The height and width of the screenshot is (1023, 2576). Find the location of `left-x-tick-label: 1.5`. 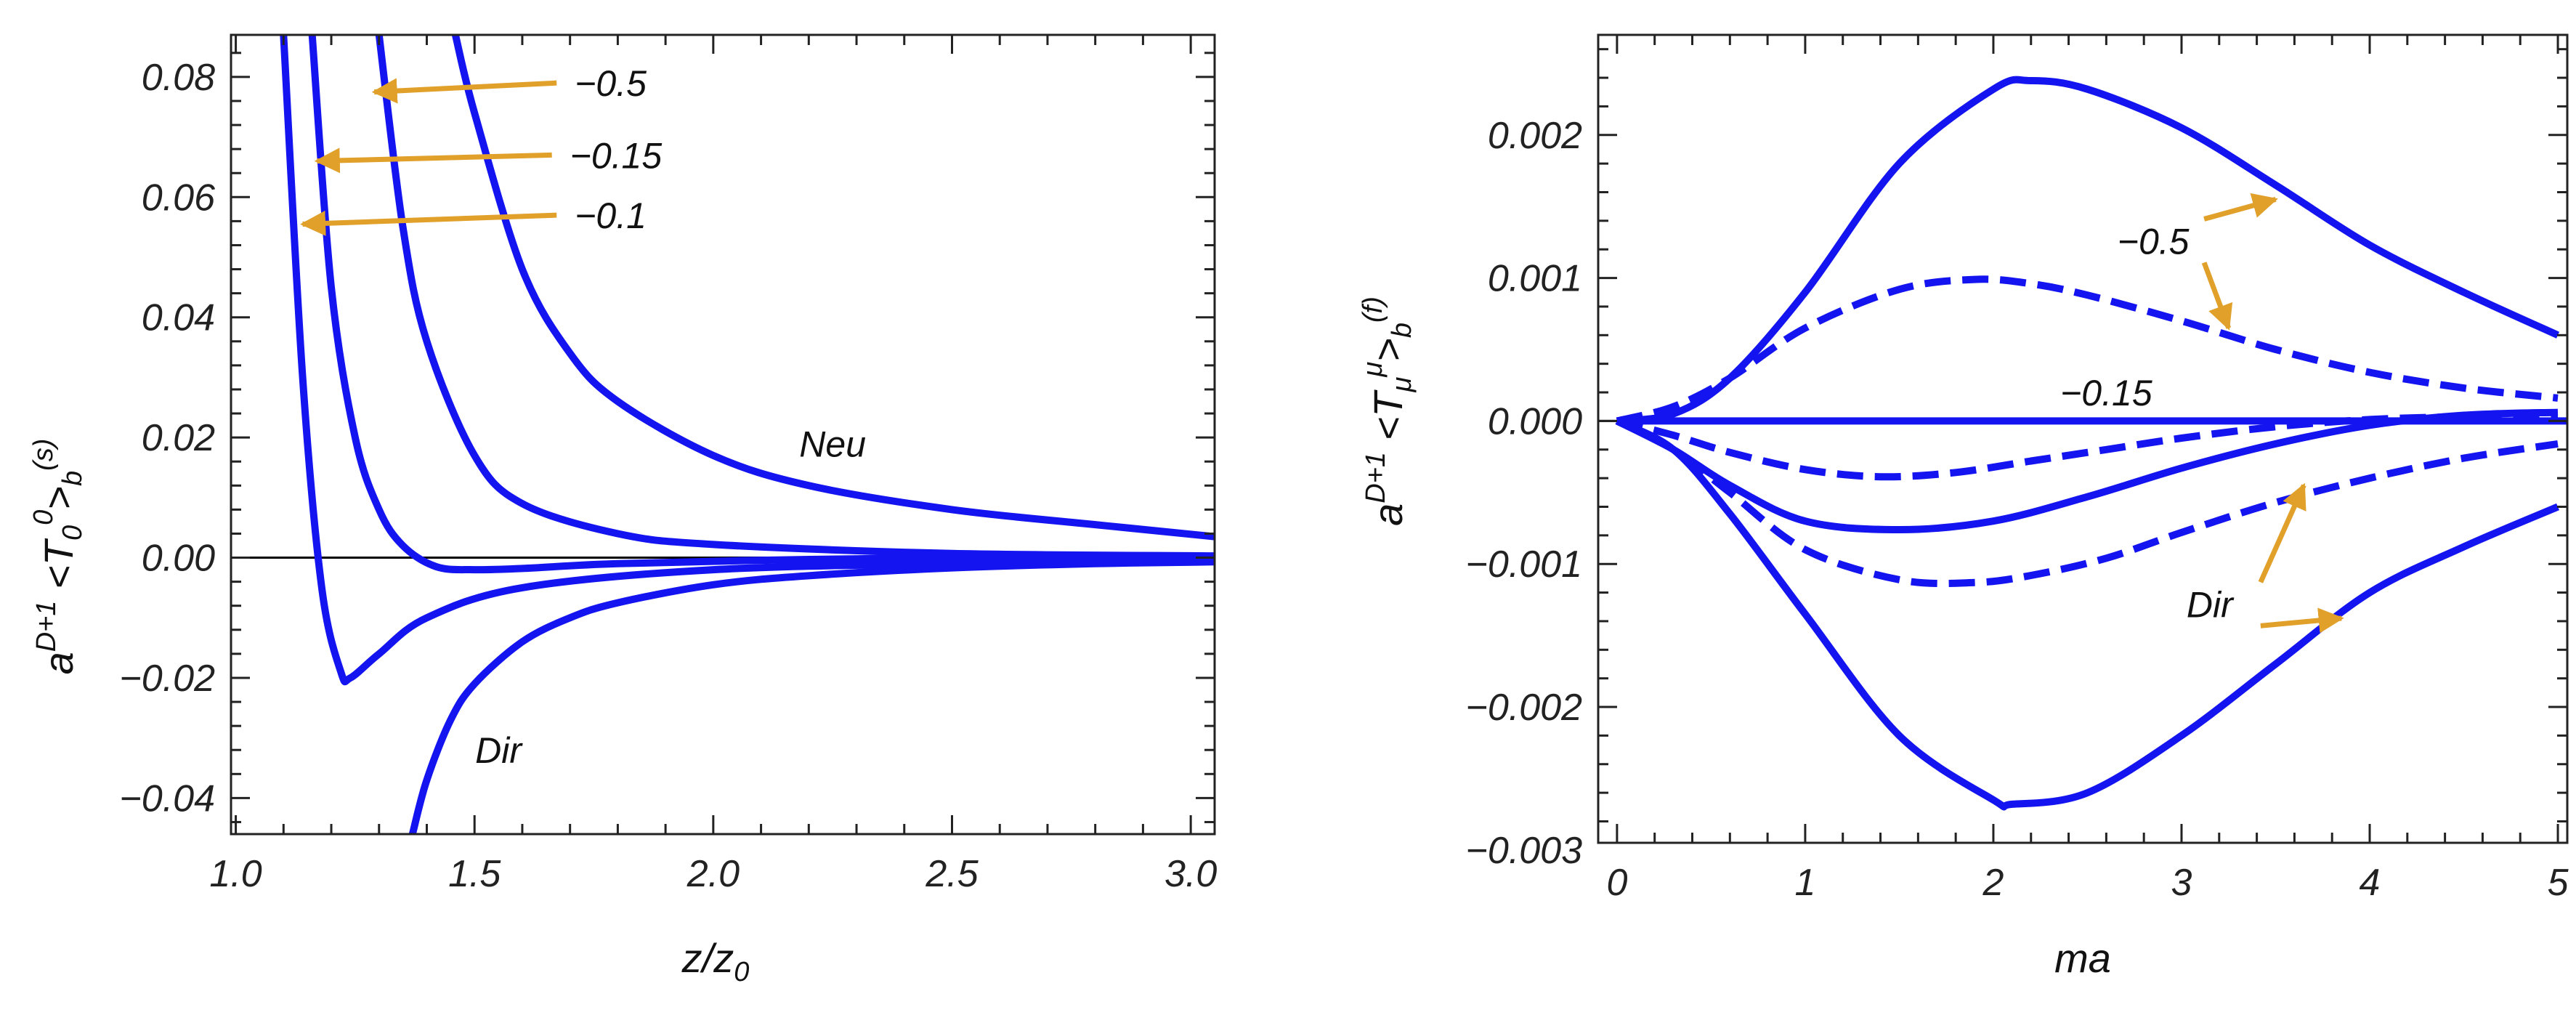

left-x-tick-label: 1.5 is located at coordinates (474, 874).